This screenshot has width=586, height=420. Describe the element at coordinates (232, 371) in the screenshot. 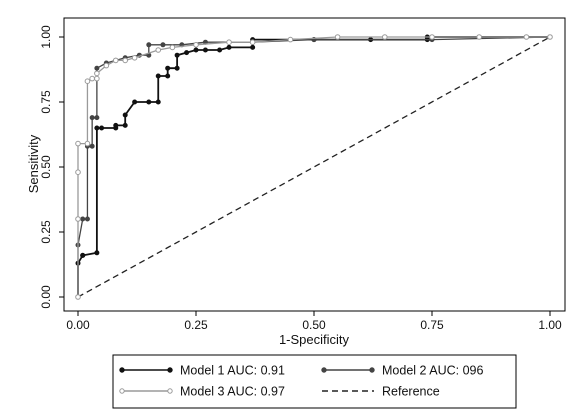

I see `legend-label-1: Model 1 AUC: 0.91` at that location.